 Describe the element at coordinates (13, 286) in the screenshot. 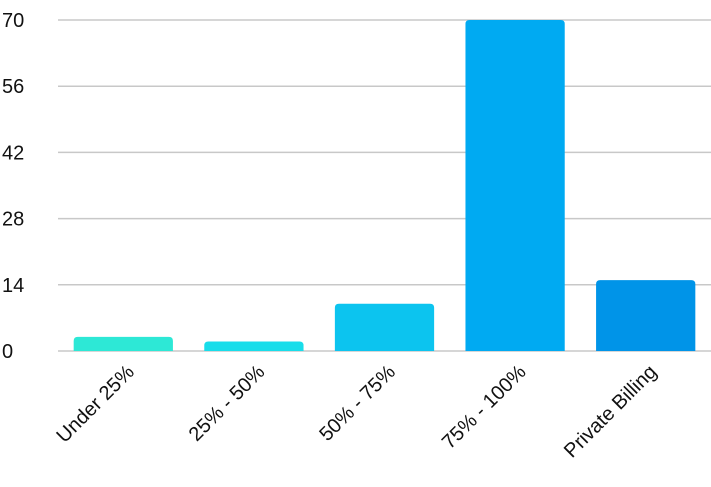

I see `y-tick-label: 14` at that location.